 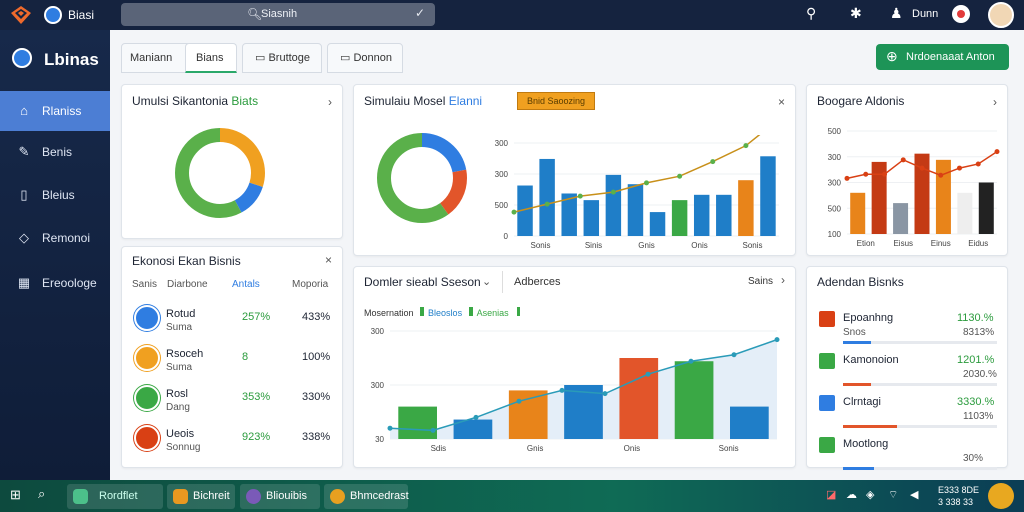 I want to click on row-name: Clrntagi, so click(x=862, y=402).